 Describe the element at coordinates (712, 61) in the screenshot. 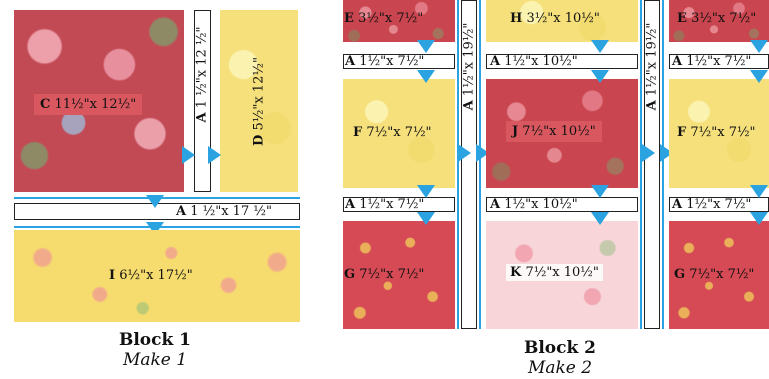

I see `block2-label-a-small-3: A 1½"x 7½"` at that location.